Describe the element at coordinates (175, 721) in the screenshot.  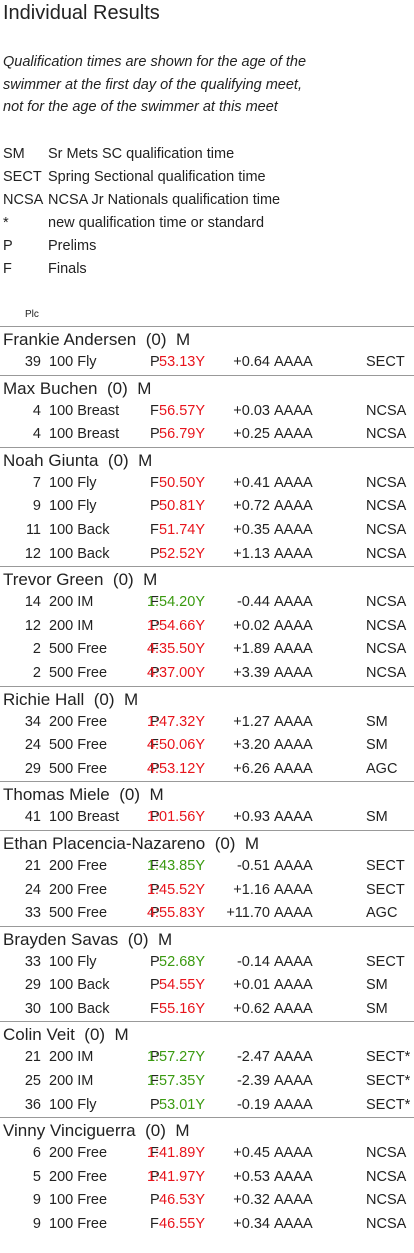
I see `time: 1:47.32Y` at that location.